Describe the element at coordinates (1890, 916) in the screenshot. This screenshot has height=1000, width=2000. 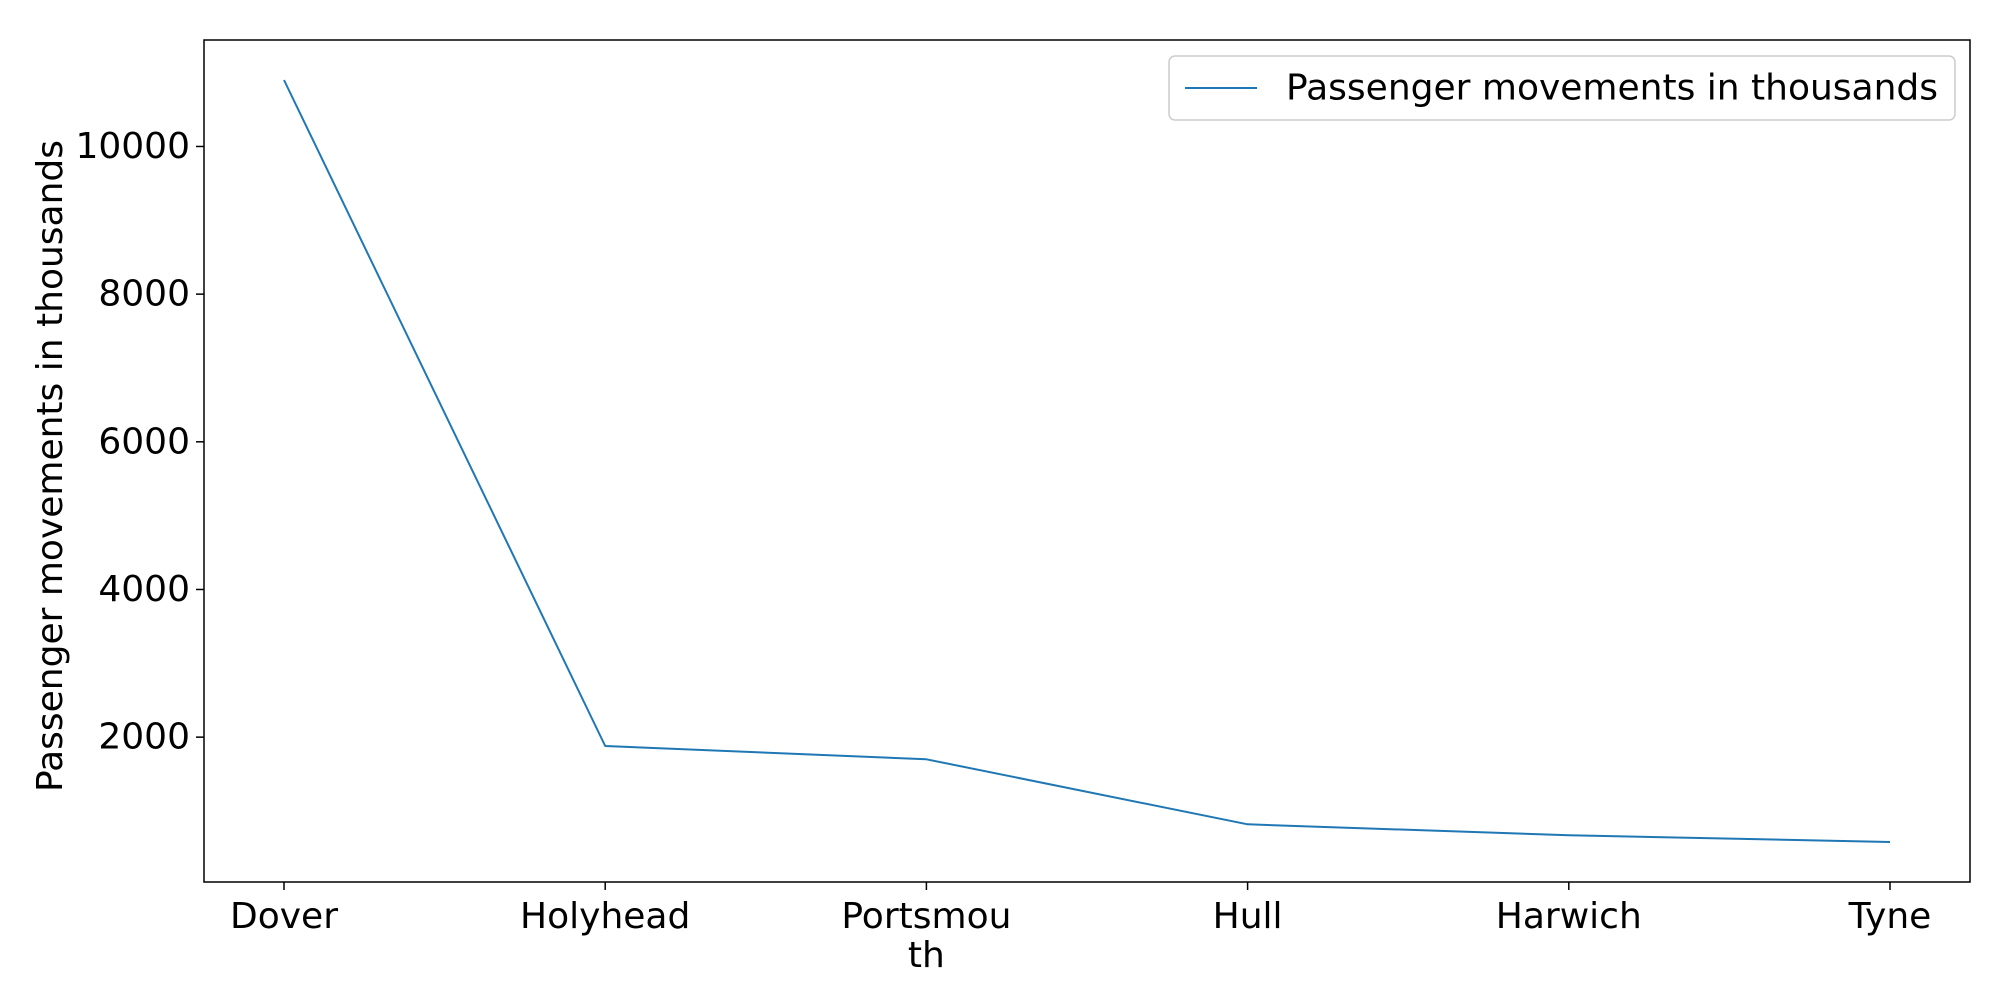
I see `x-tick-label: Tyne` at that location.